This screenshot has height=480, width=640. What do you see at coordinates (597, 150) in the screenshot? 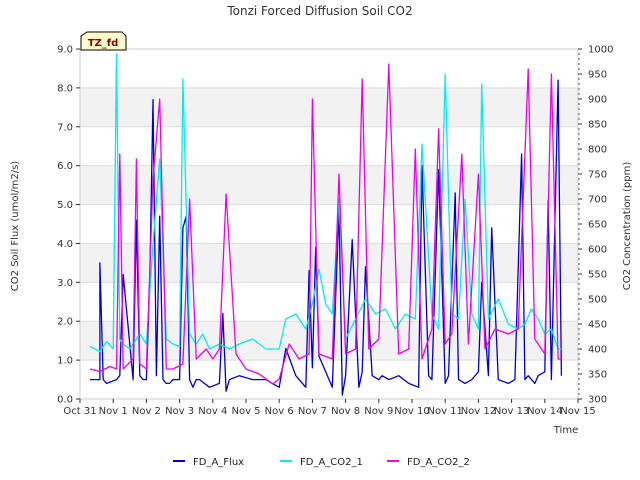
I see `y-right-tick-label: 800` at bounding box center [597, 150].